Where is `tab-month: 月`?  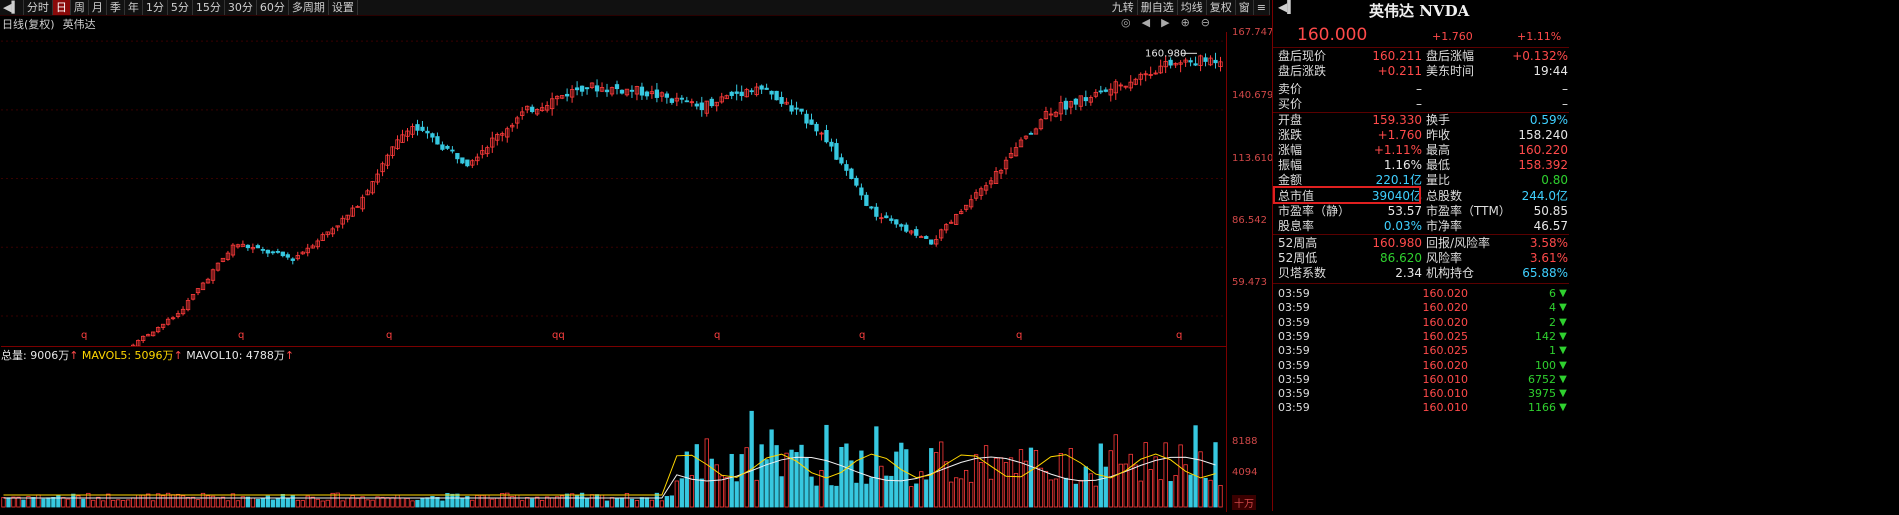 tab-month: 月 is located at coordinates (98, 7).